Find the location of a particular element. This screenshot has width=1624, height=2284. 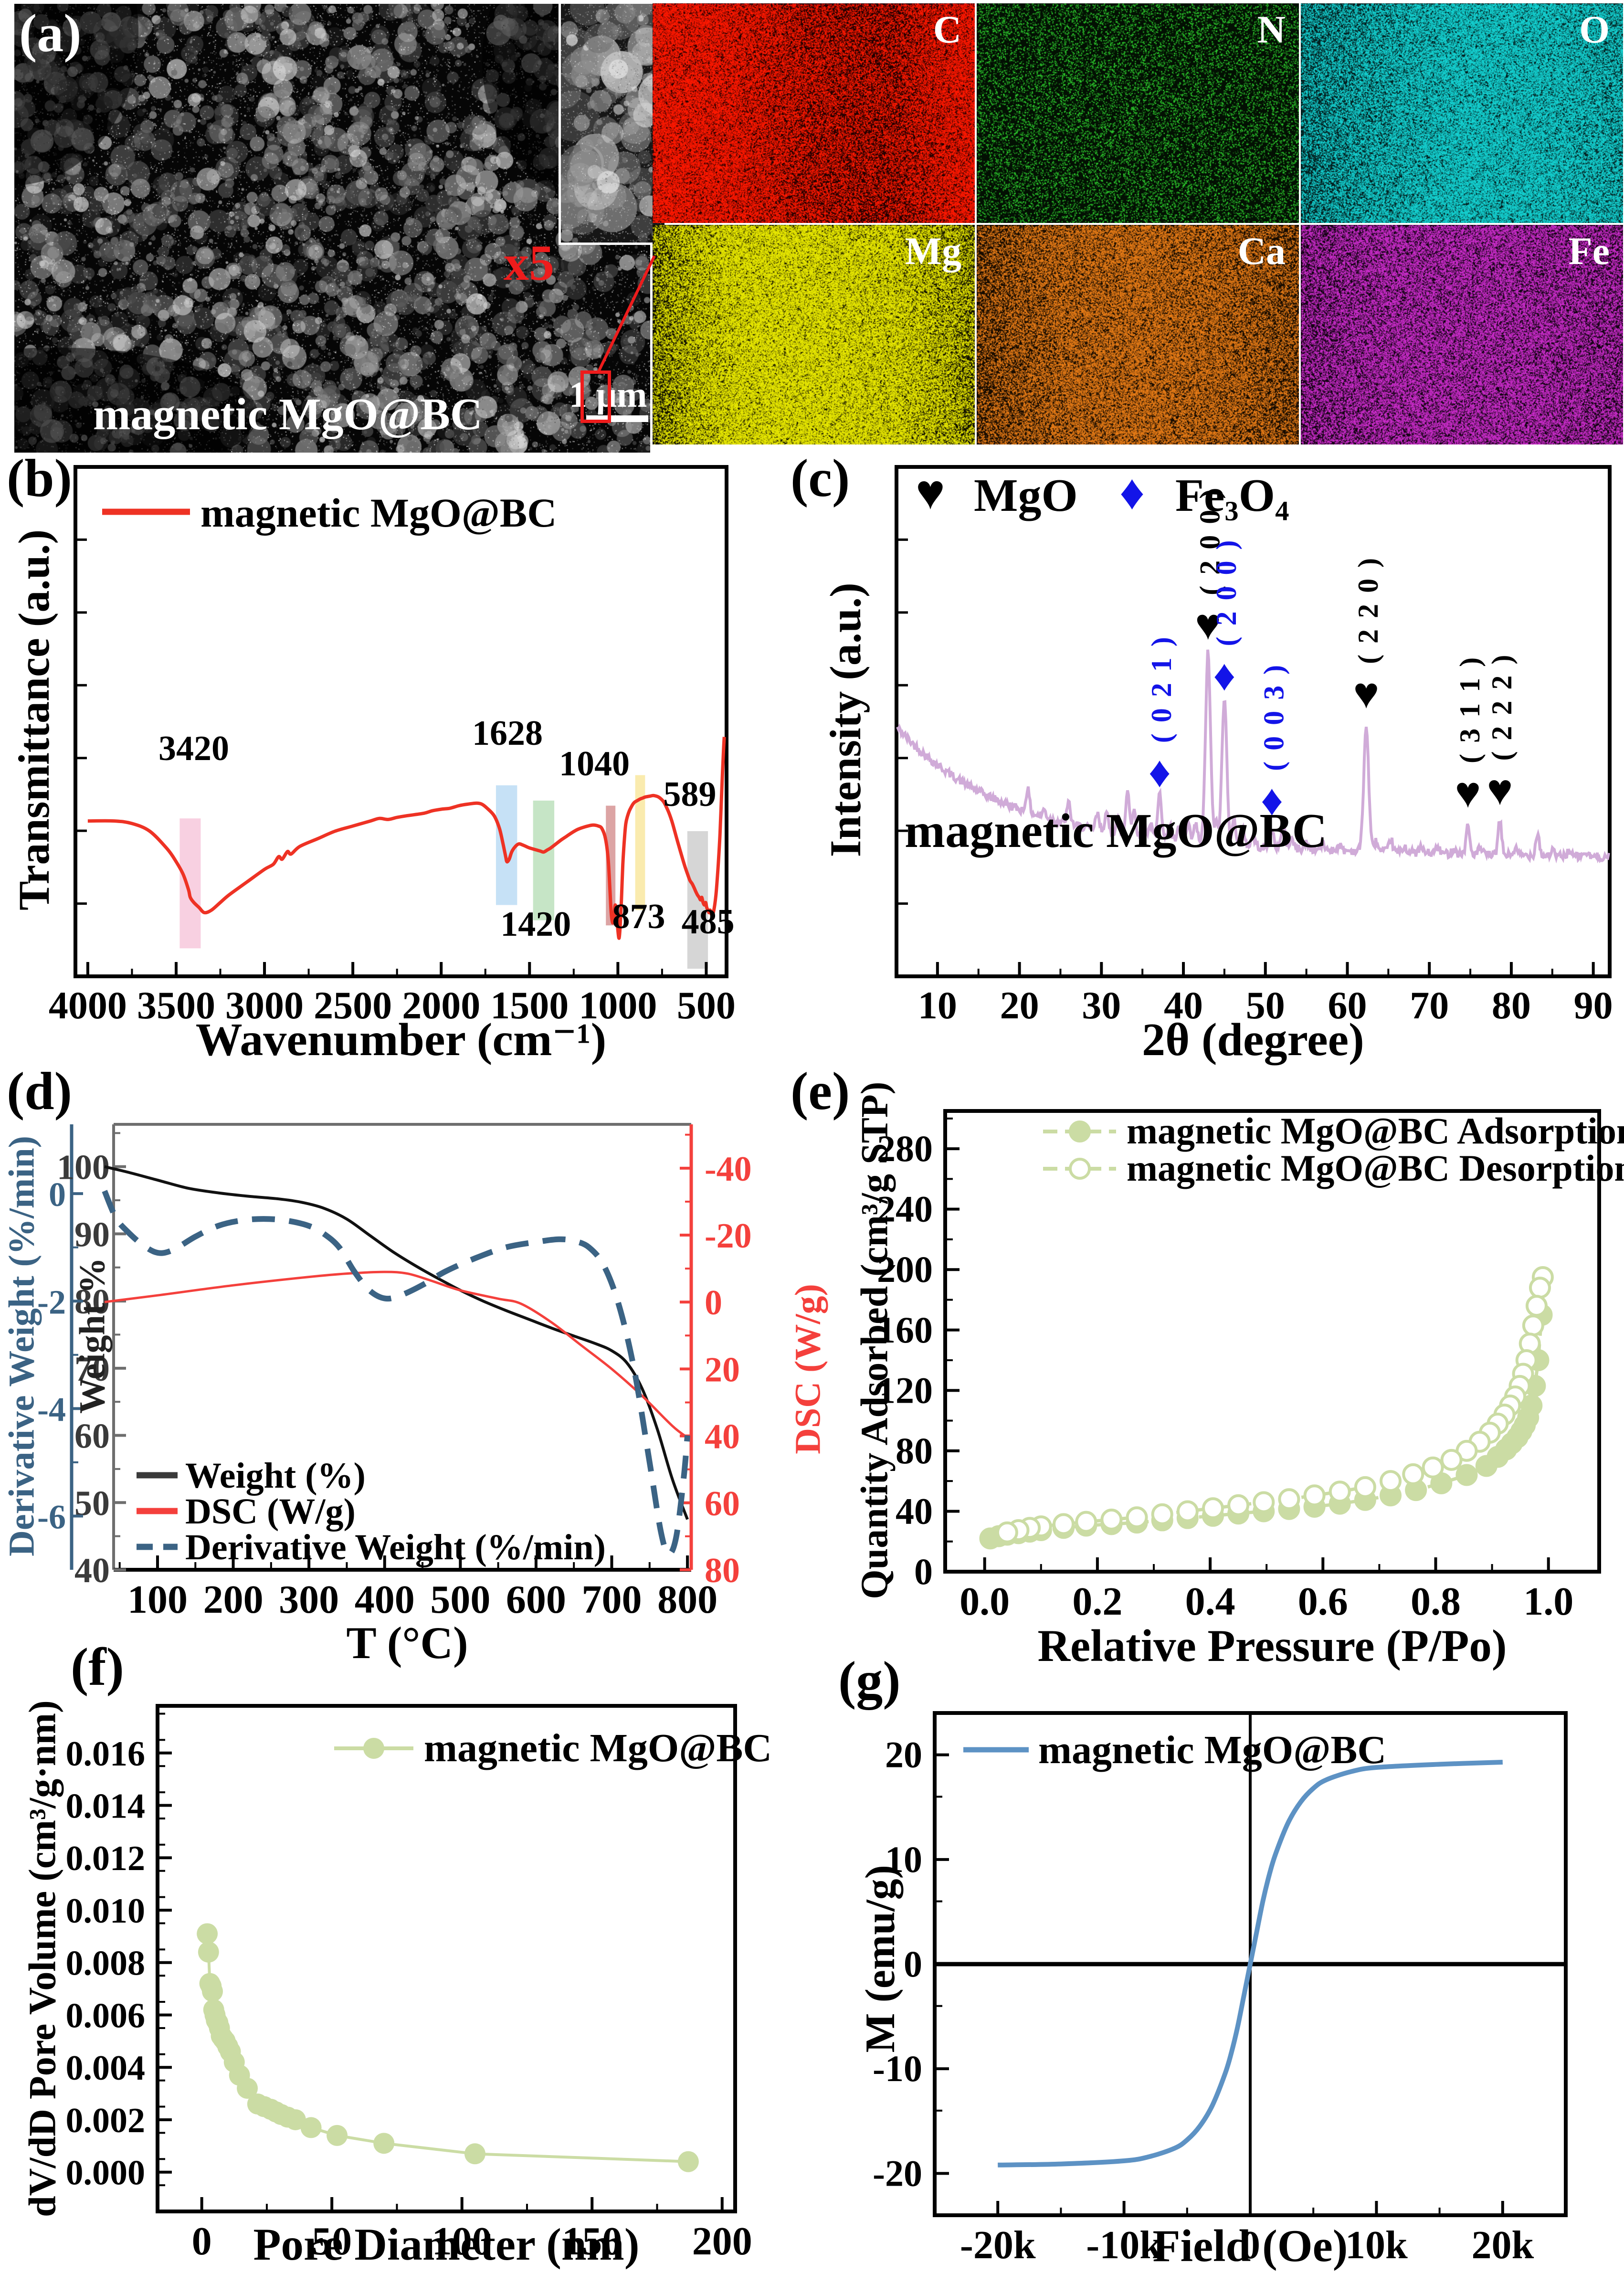

b-y-axis-label: Transmittance (a.u.) is located at coordinates (34, 719).